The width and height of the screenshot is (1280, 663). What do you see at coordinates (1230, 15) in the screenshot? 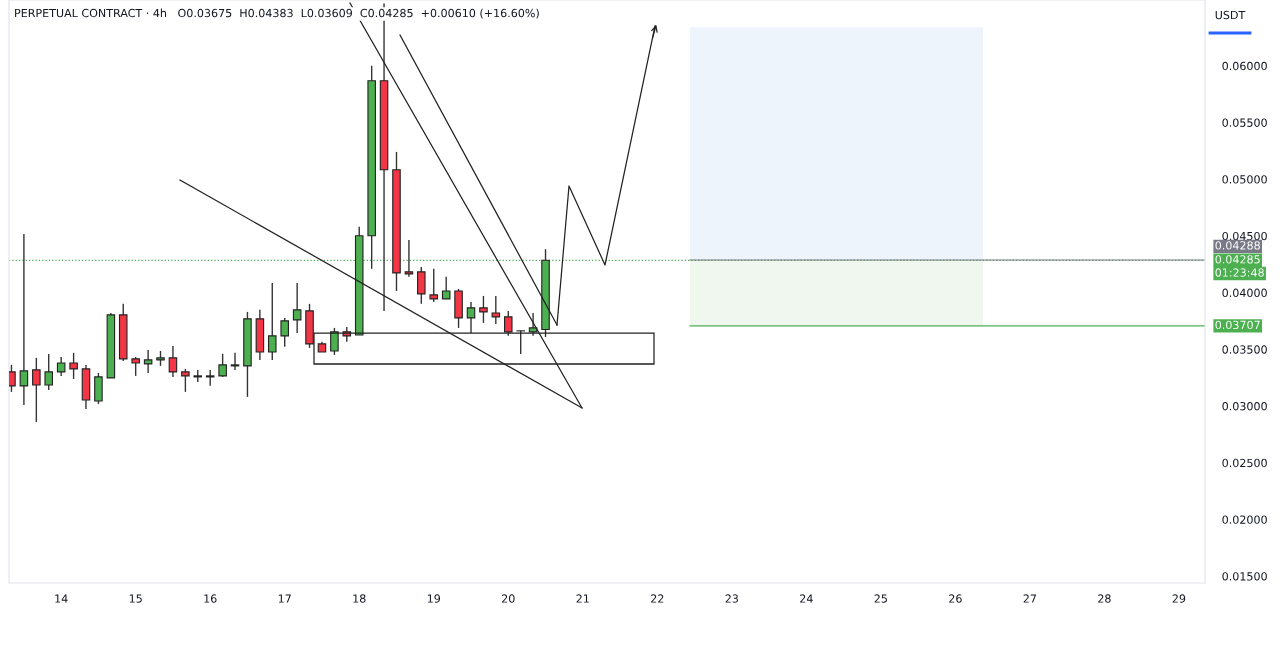
I see `y-axis-title: USDT` at bounding box center [1230, 15].